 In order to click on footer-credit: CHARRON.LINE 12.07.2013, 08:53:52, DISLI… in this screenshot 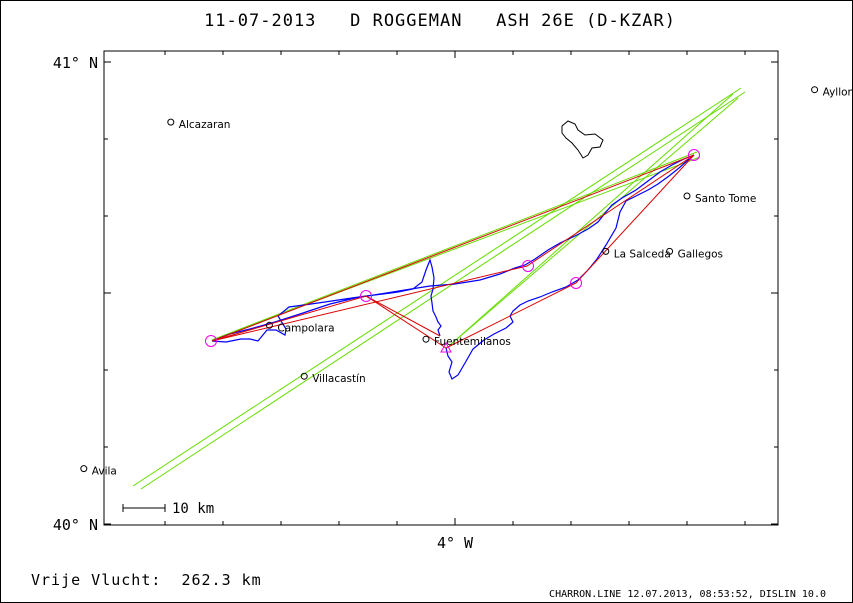, I will do `click(687, 594)`.